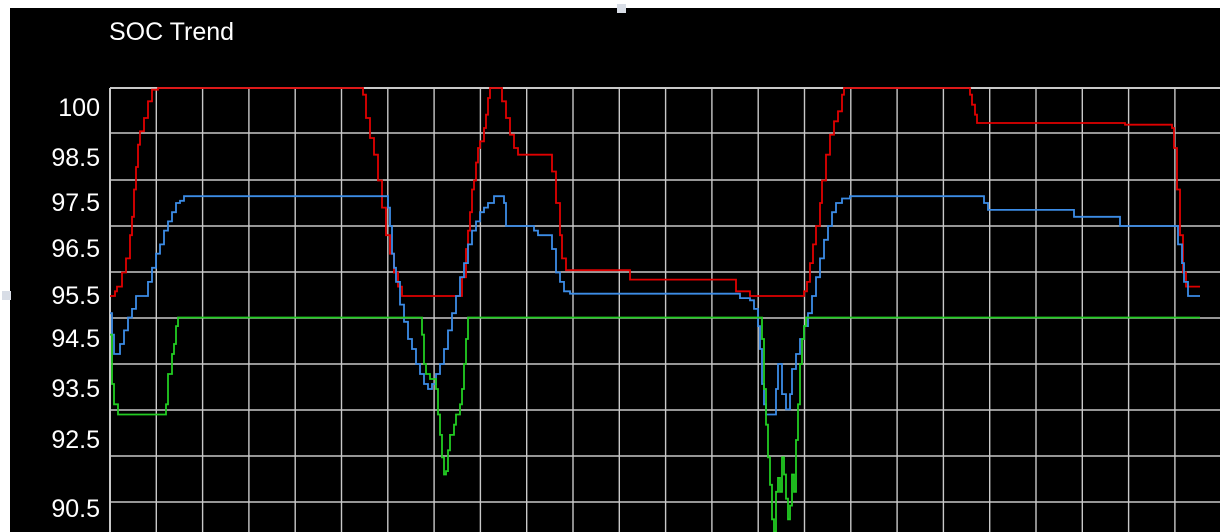 This screenshot has width=1220, height=532. I want to click on y-tick-label: 92.5, so click(75, 440).